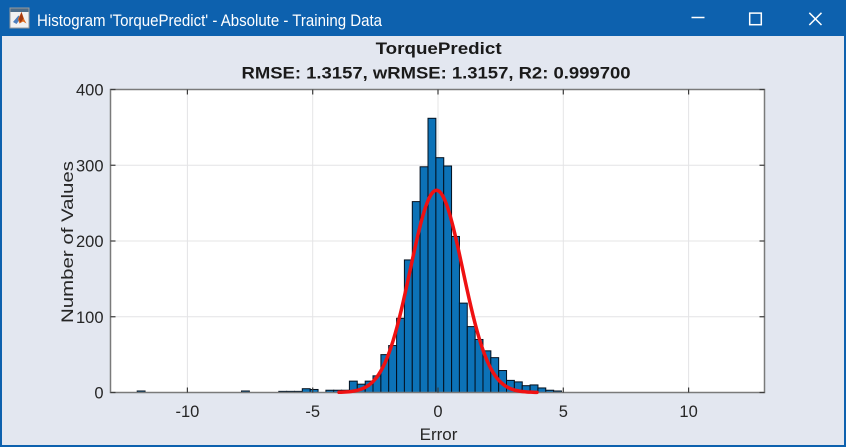 This screenshot has width=846, height=447. Describe the element at coordinates (688, 412) in the screenshot. I see `svg-text: 10` at that location.